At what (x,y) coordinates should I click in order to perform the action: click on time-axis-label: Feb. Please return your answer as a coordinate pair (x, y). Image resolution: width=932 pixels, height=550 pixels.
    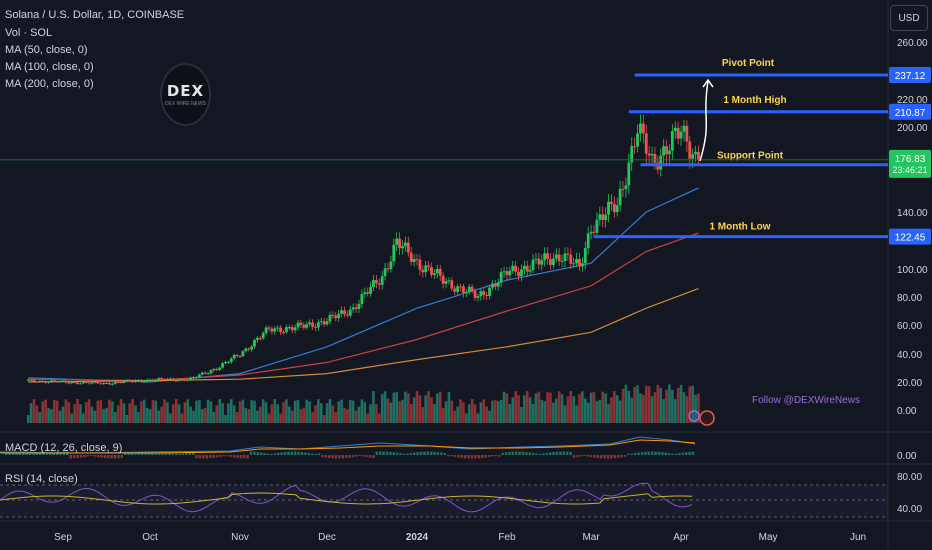
    Looking at the image, I should click on (507, 537).